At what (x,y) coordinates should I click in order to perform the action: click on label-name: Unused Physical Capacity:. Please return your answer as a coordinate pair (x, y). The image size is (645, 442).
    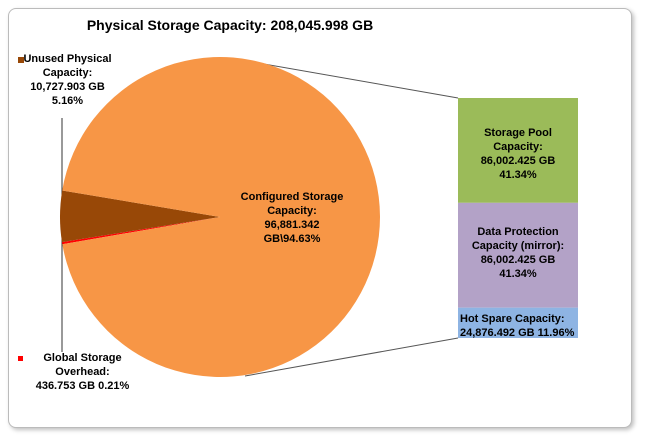
    Looking at the image, I should click on (67, 66).